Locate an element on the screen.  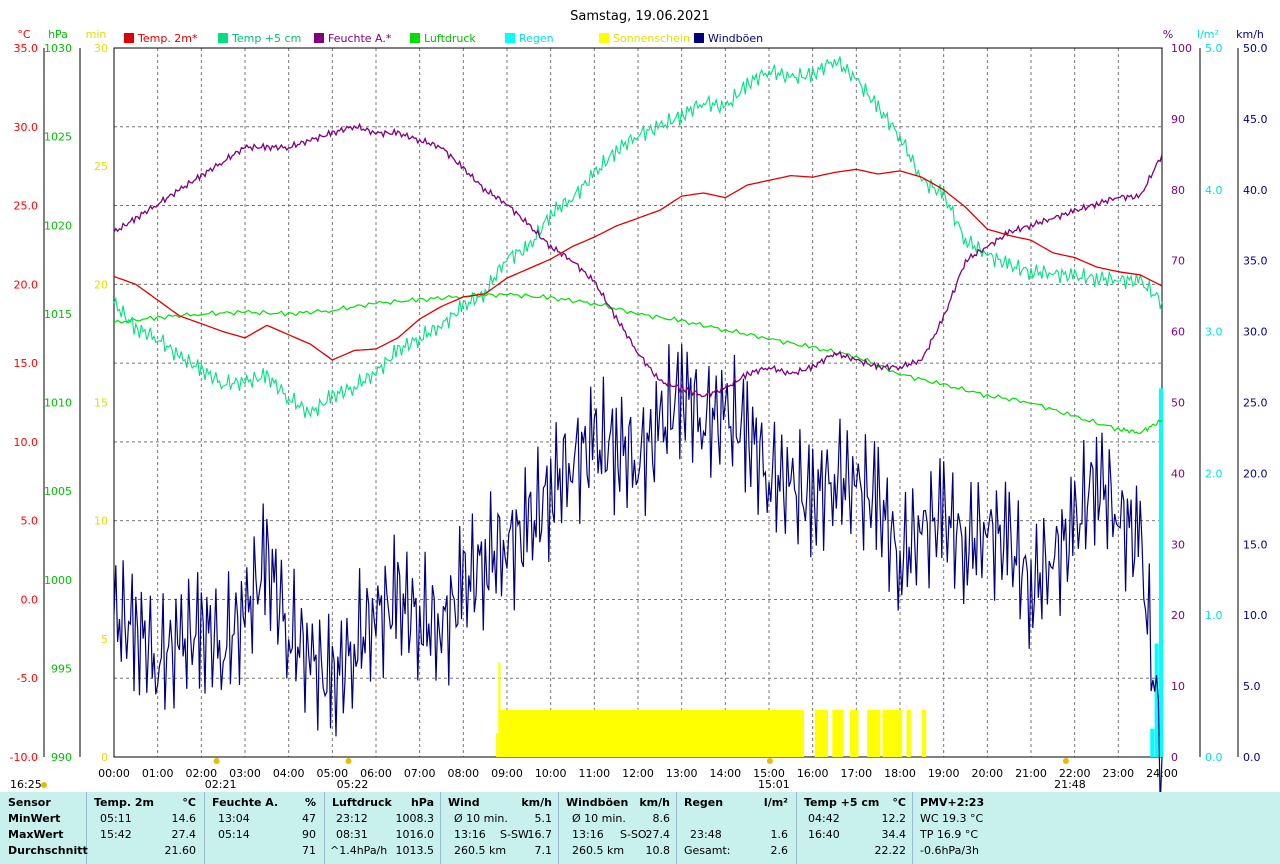
stats-value: 22.22 is located at coordinates (890, 850).